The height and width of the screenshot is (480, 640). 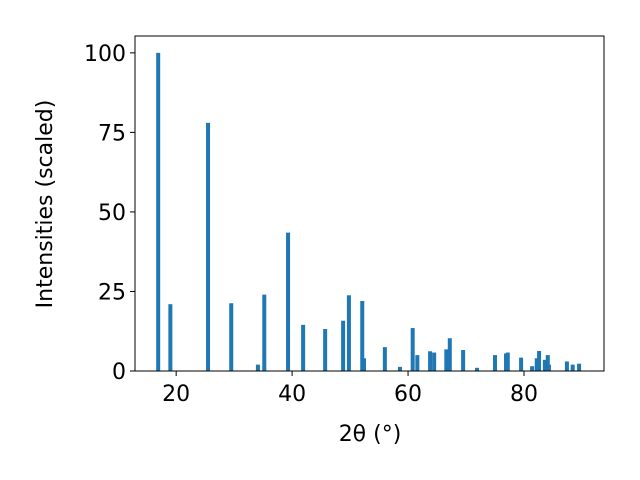 I want to click on y-tick-label: 75, so click(x=112, y=133).